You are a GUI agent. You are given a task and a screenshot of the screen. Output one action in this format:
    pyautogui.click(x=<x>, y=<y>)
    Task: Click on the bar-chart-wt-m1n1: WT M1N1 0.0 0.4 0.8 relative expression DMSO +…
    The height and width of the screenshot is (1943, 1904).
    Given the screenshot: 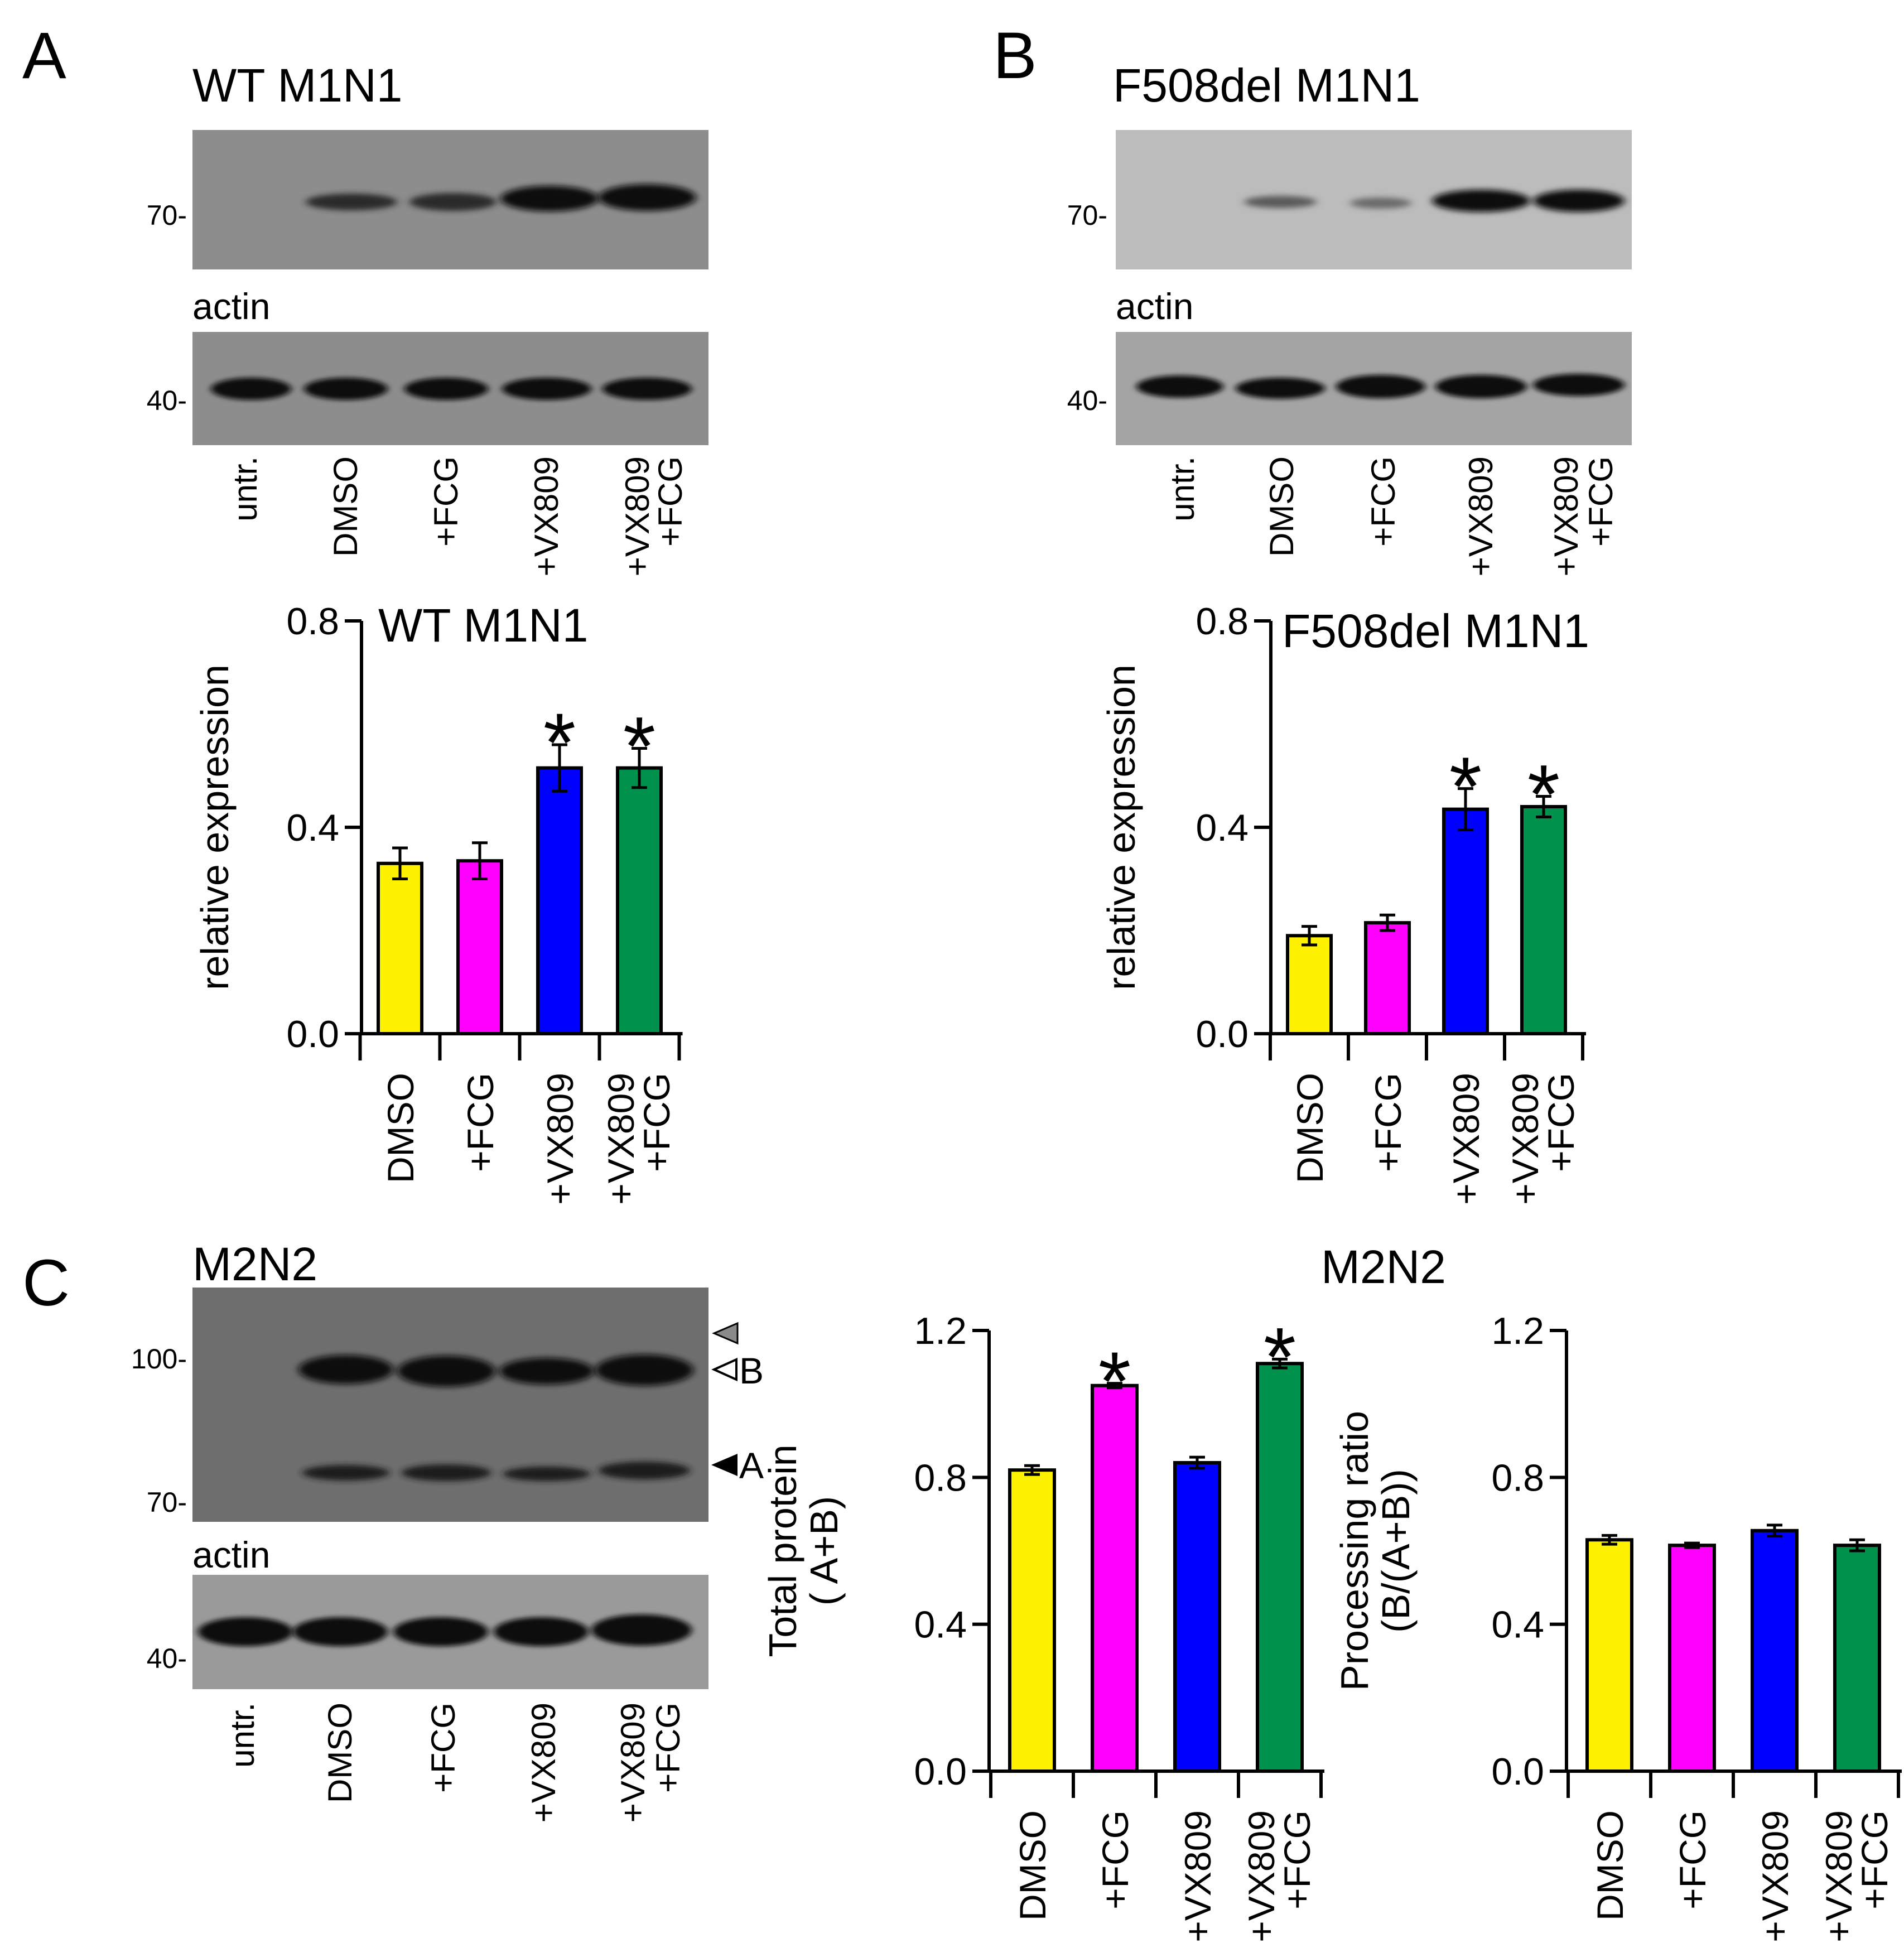 What is the action you would take?
    pyautogui.click(x=438, y=902)
    